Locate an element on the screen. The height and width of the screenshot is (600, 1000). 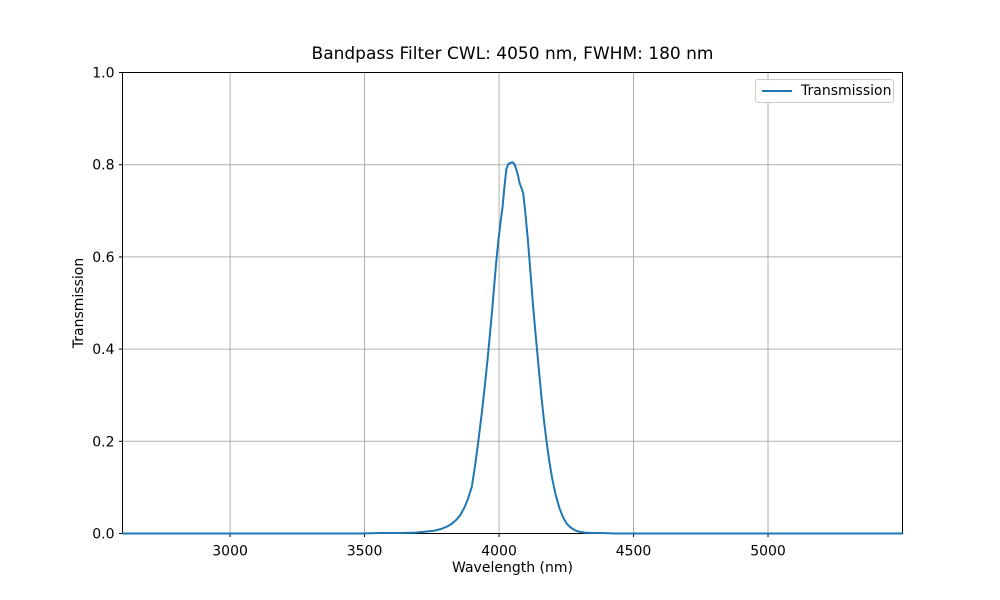
y-tick-label: 1.0 is located at coordinates (103, 74).